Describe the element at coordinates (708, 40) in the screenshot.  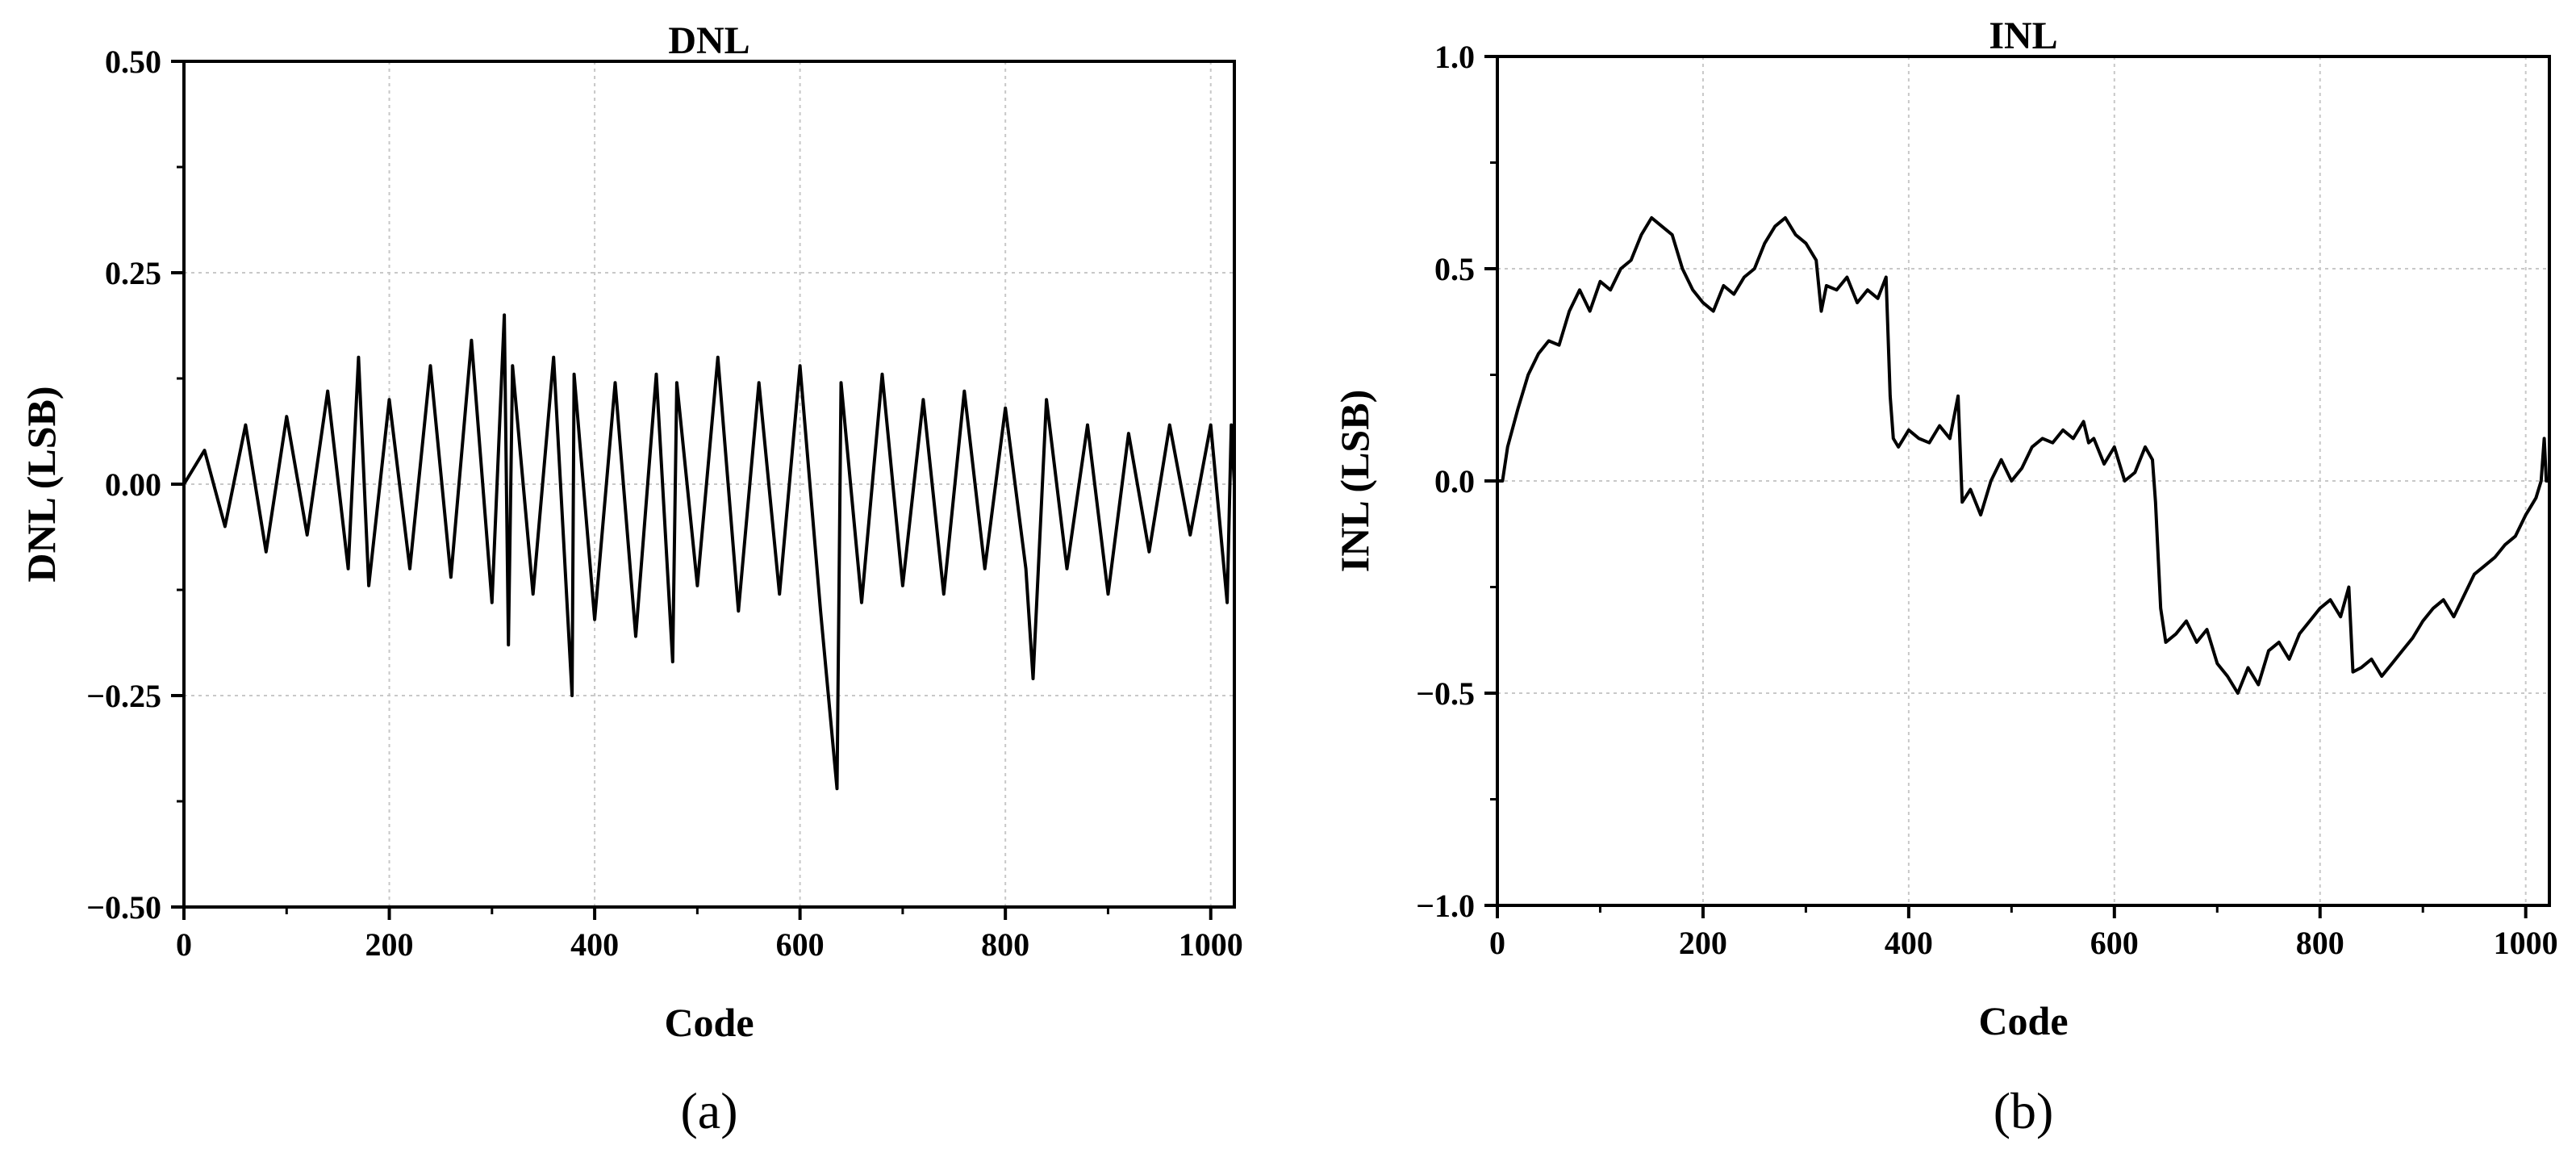
I see `dnl-title: DNL` at that location.